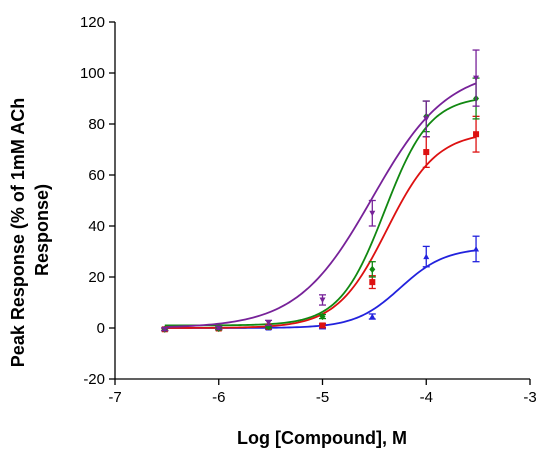  What do you see at coordinates (96, 277) in the screenshot?
I see `y-tick-label: 20` at bounding box center [96, 277].